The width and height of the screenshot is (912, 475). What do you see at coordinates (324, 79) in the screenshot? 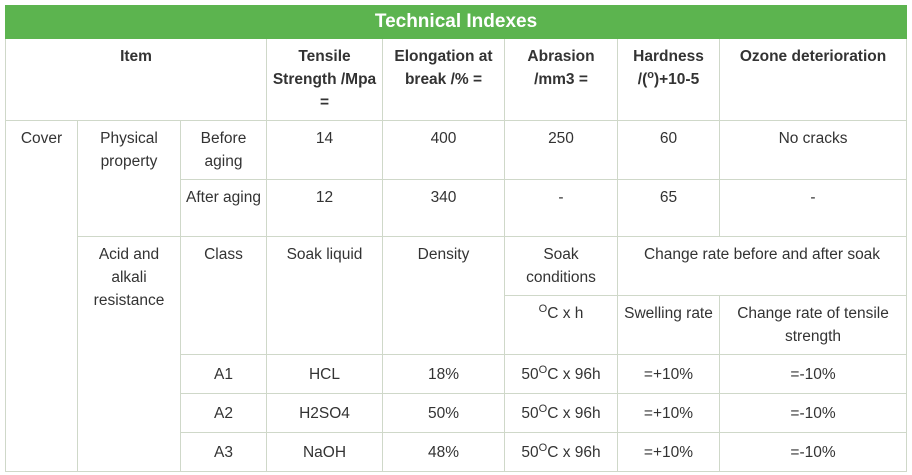
I see `header-tensile-strength: Tensile Strength /Mpa =` at bounding box center [324, 79].